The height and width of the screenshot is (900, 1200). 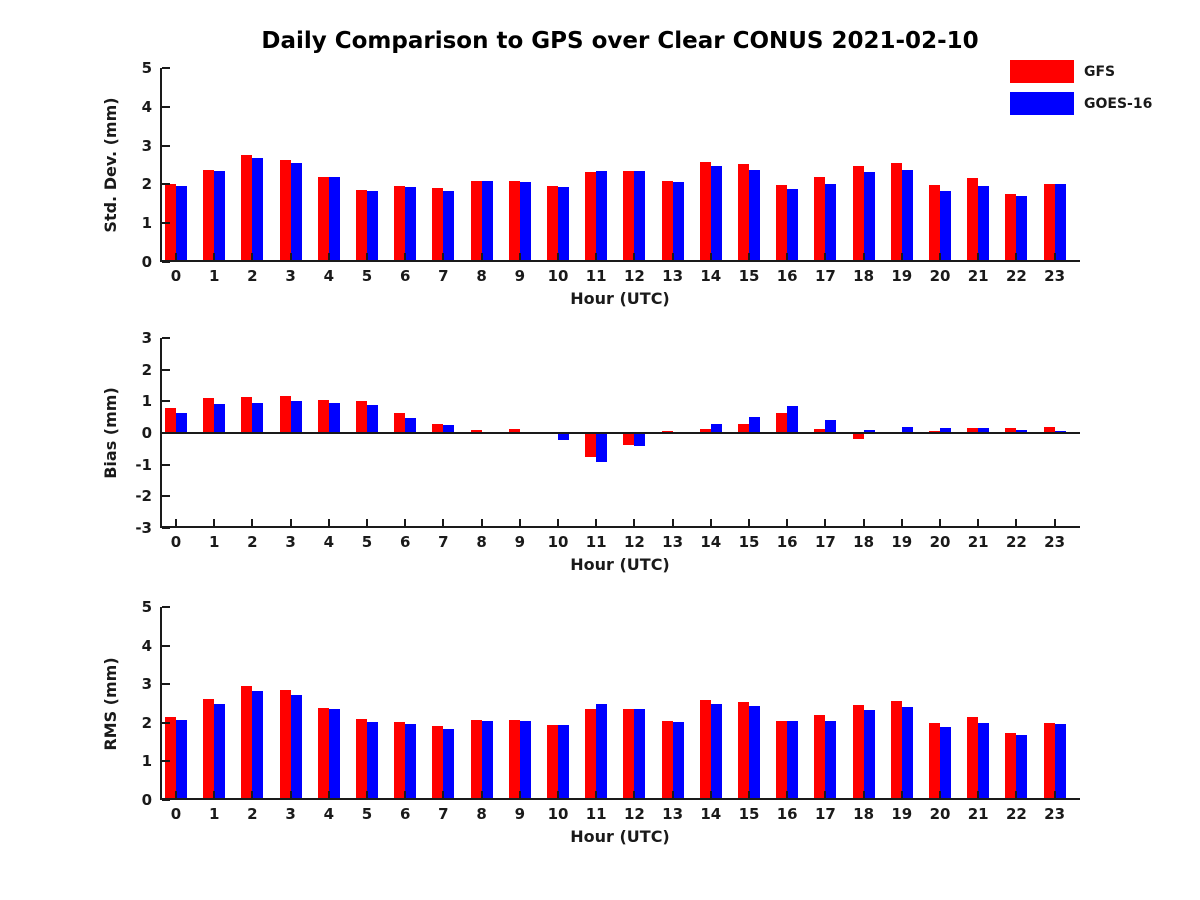 I want to click on x-tick-label: 14, so click(x=711, y=276).